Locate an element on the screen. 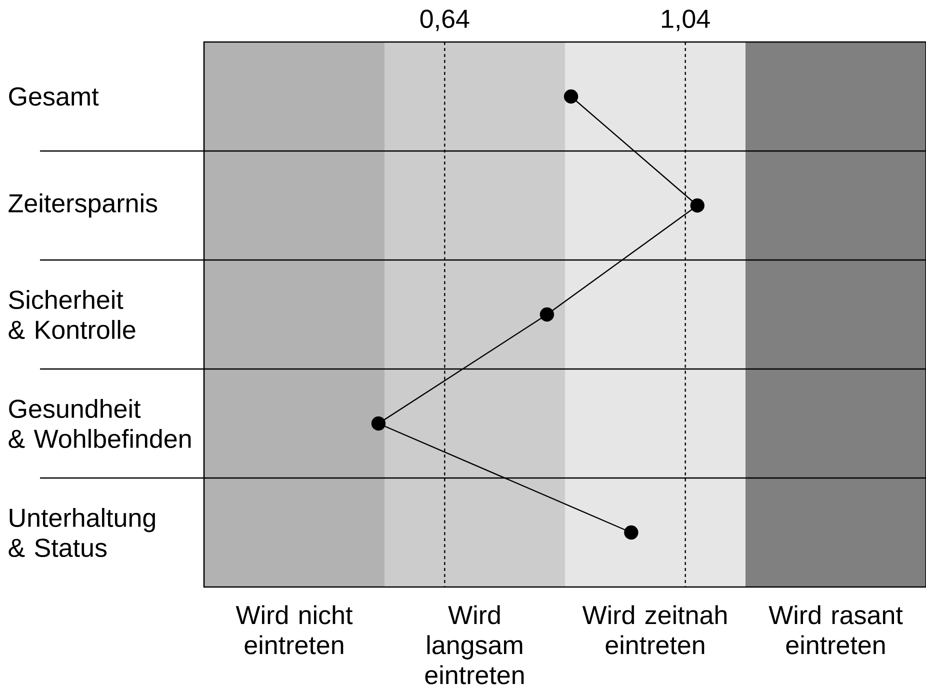 This screenshot has width=926, height=698. y-tick-label: Unterhaltung & Status is located at coordinates (81, 533).